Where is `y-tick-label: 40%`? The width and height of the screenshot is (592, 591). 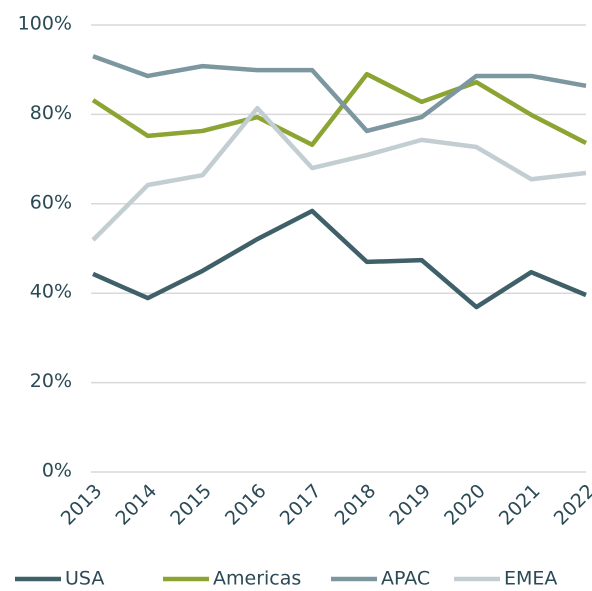
y-tick-label: 40% is located at coordinates (51, 292).